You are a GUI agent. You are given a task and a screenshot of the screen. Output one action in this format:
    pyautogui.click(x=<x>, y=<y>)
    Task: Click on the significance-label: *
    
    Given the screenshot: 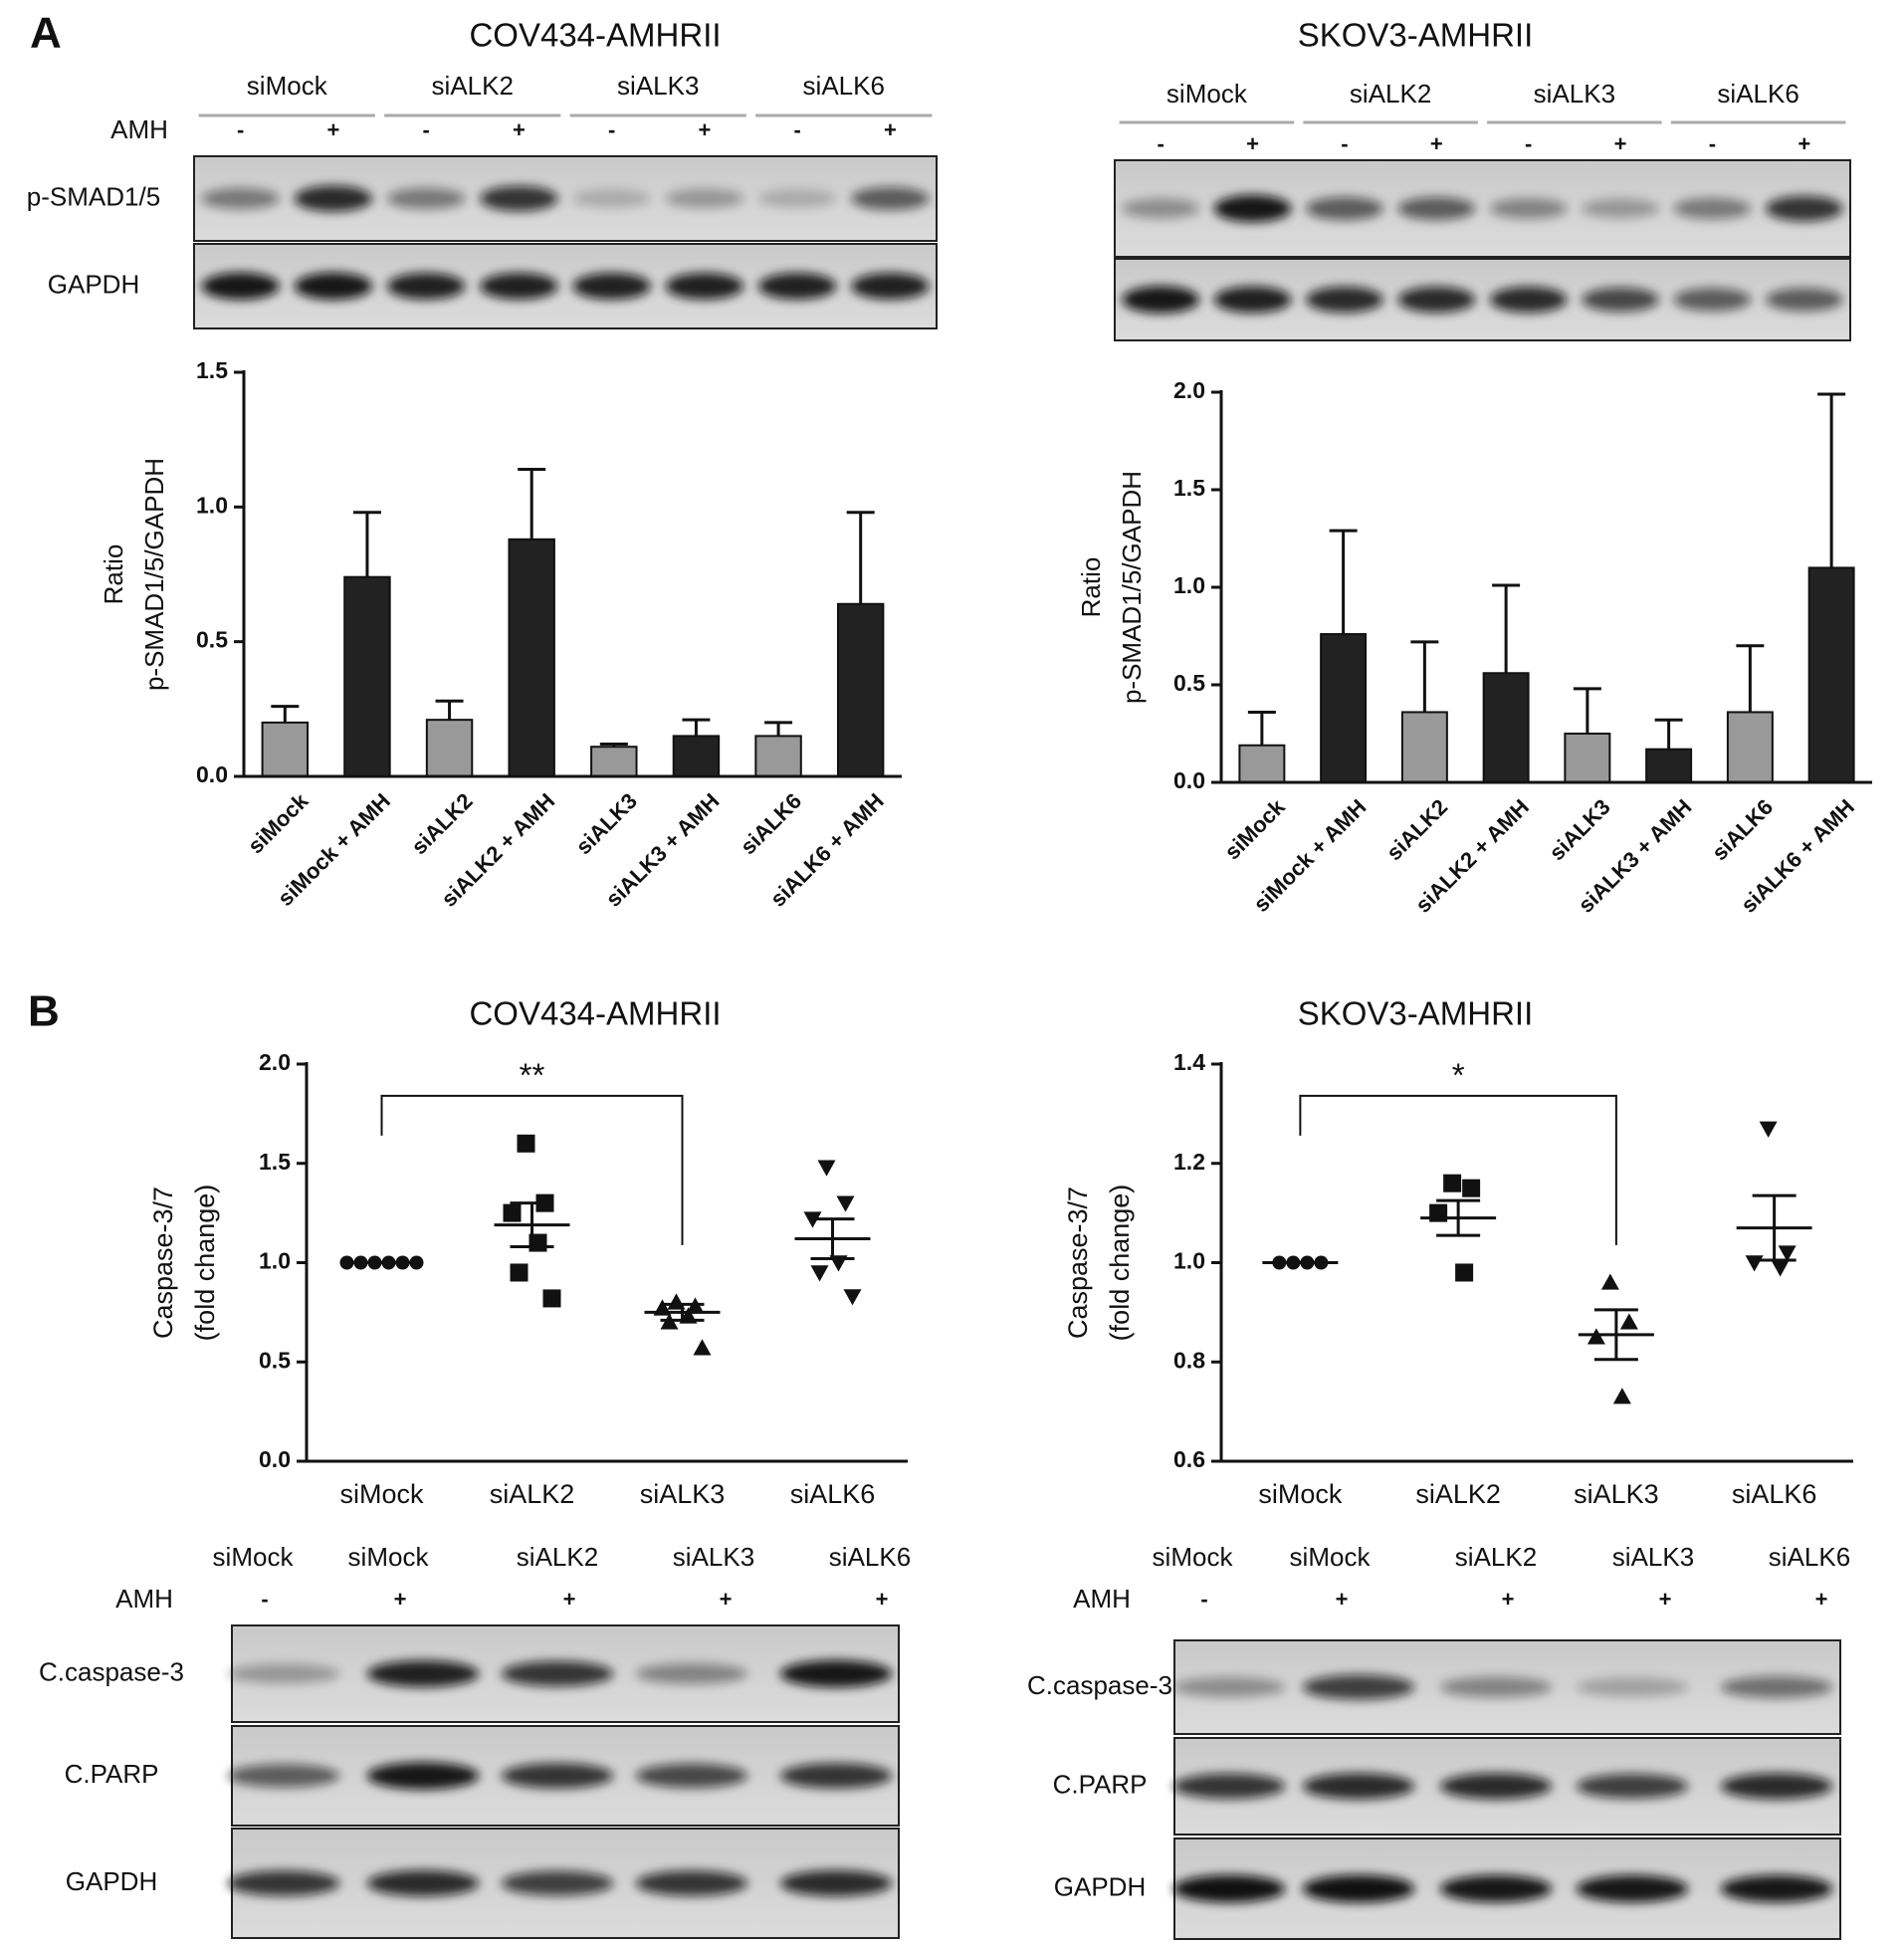 What is the action you would take?
    pyautogui.click(x=1458, y=1075)
    